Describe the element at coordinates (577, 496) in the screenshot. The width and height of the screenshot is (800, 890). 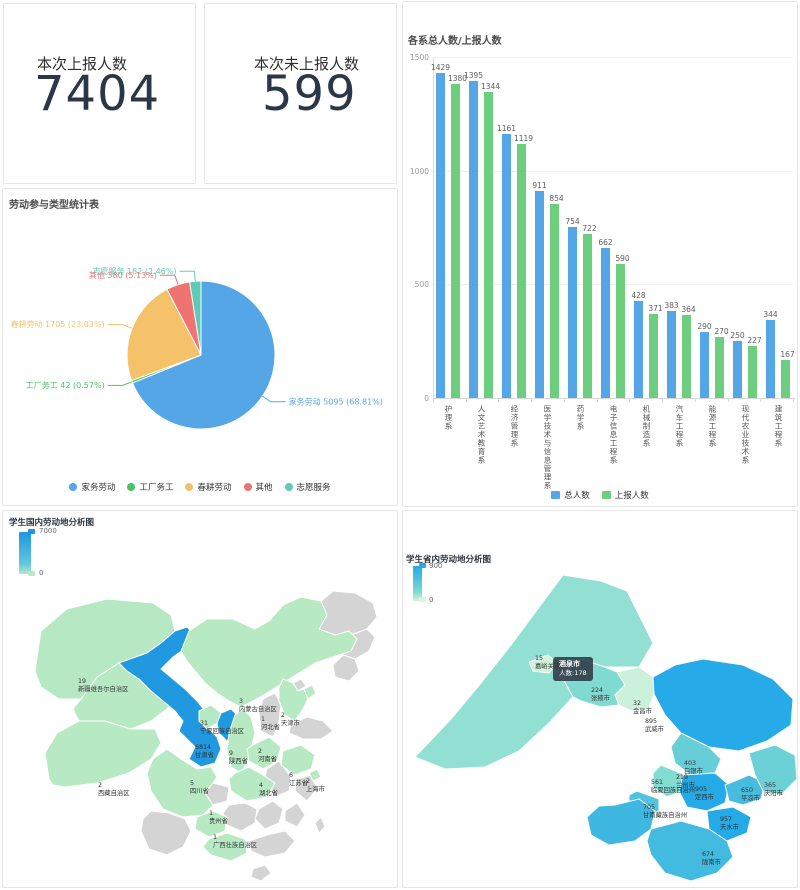
I see `legend-label: 总人数` at that location.